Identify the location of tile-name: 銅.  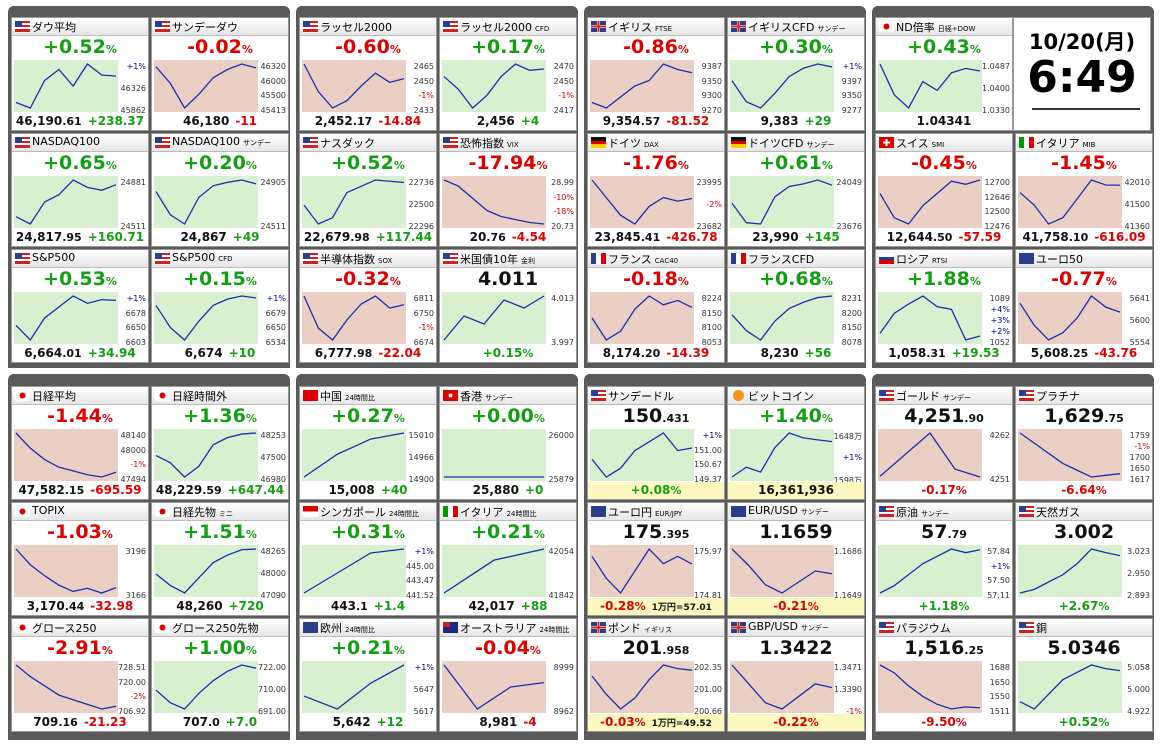
(1041, 628).